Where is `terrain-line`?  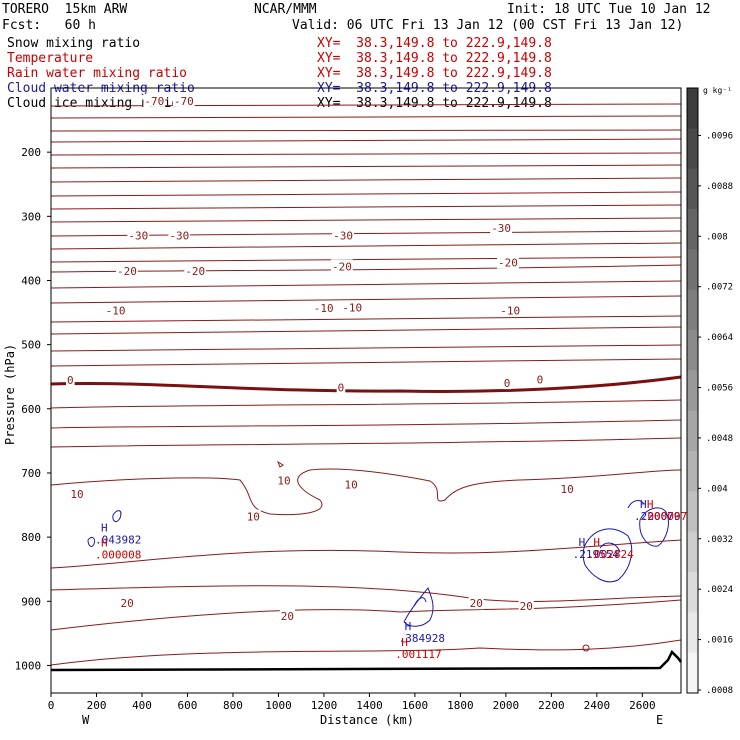
terrain-line is located at coordinates (366, 660).